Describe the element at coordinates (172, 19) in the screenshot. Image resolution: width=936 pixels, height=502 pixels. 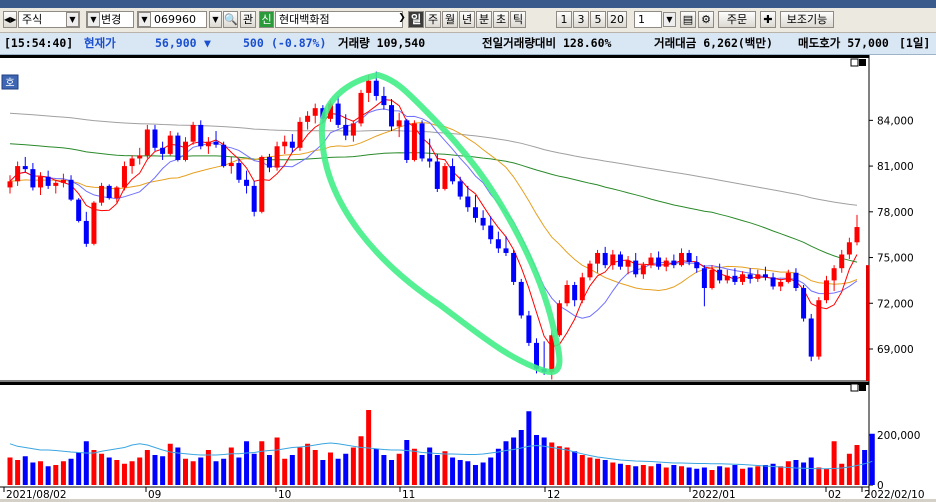
I see `code-input: 069960` at that location.